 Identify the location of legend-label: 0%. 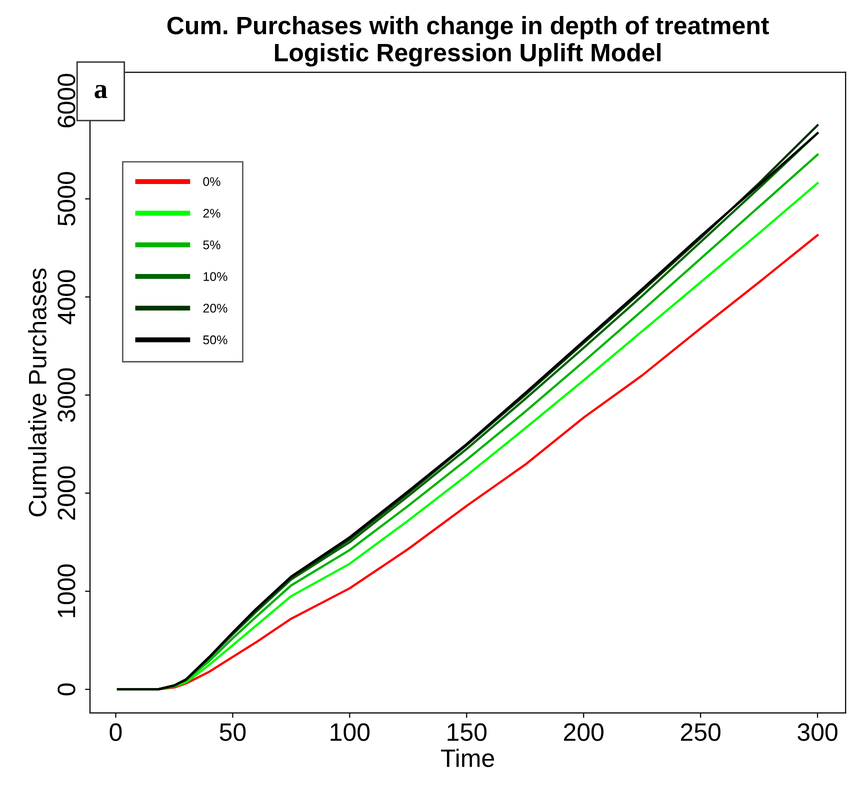
(211, 181).